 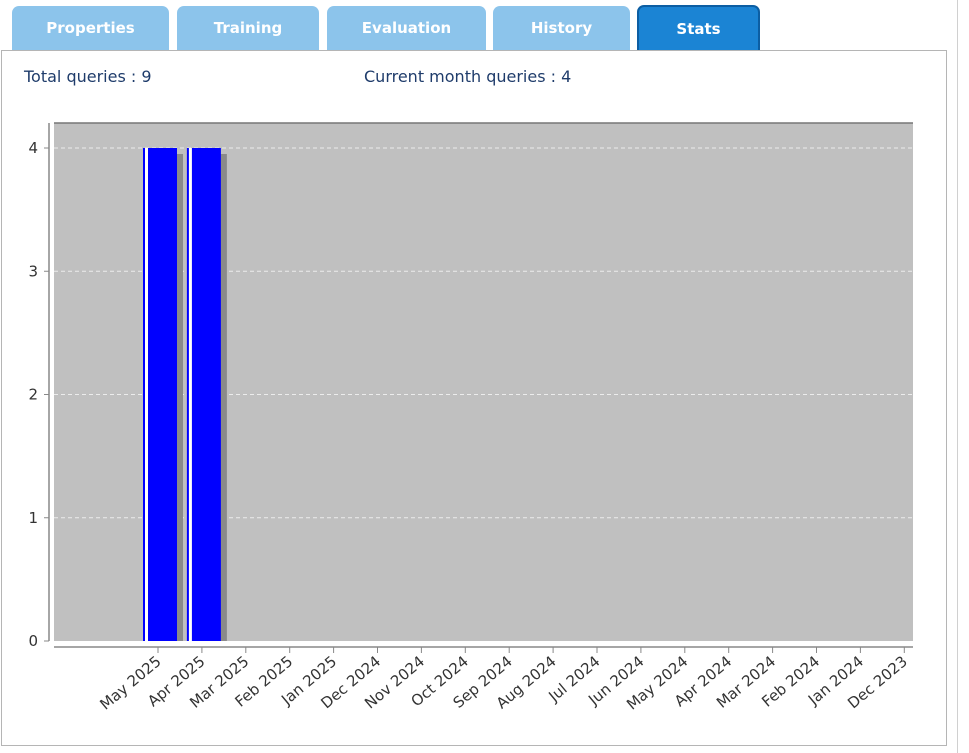 What do you see at coordinates (460, 76) in the screenshot?
I see `current-month-queries-label: Current month queries :` at bounding box center [460, 76].